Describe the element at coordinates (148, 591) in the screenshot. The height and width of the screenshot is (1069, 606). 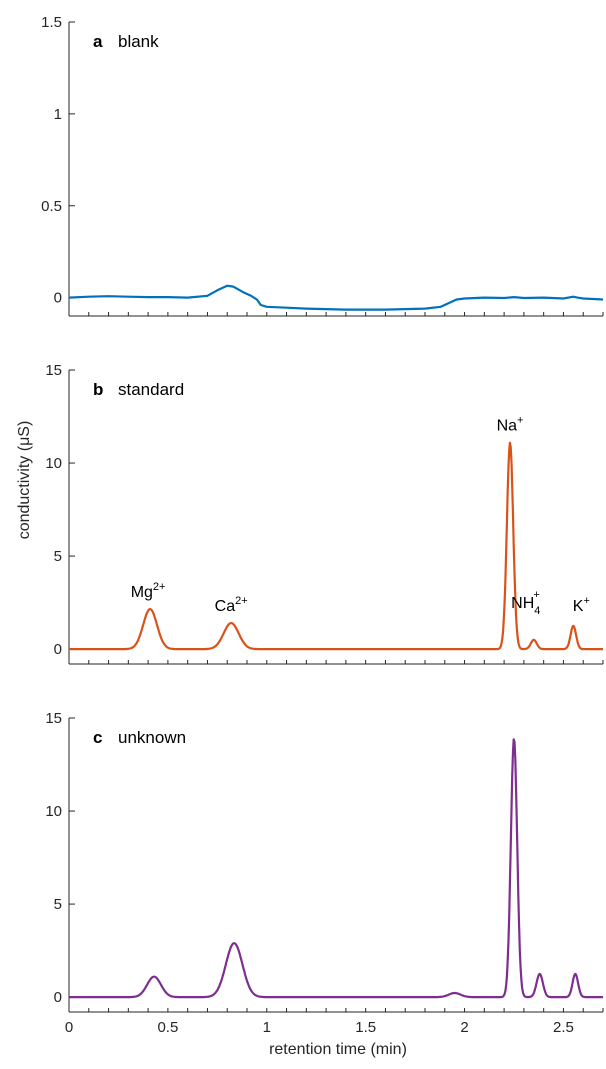
I see `peak-label: Mg2+` at that location.